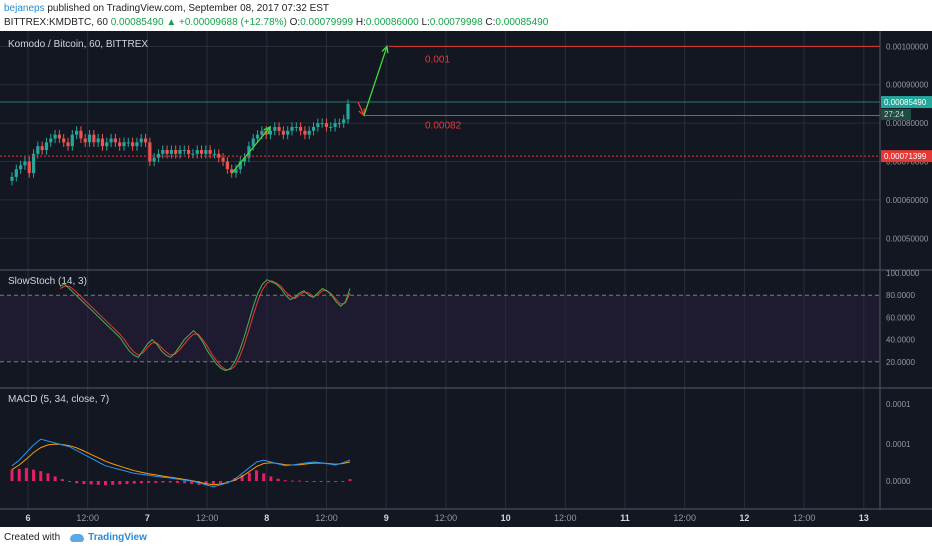  What do you see at coordinates (907, 85) in the screenshot?
I see `price-tick-label: 0.00090000` at bounding box center [907, 85].